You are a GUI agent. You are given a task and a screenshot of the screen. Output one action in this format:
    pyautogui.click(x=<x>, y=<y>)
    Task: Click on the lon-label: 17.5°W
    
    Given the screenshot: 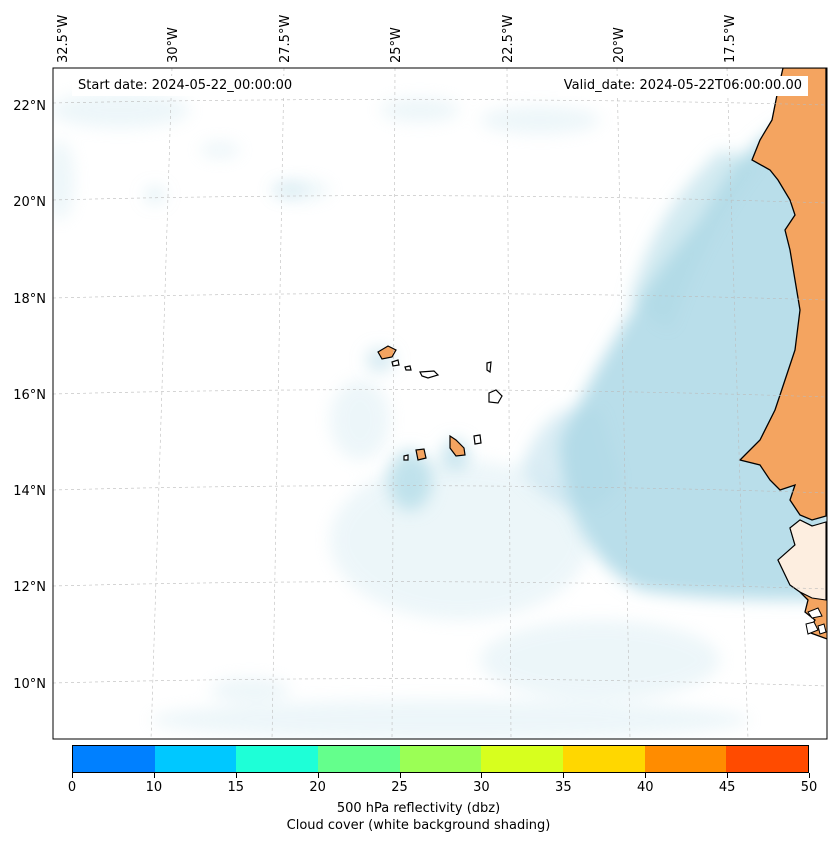 What is the action you would take?
    pyautogui.click(x=730, y=39)
    